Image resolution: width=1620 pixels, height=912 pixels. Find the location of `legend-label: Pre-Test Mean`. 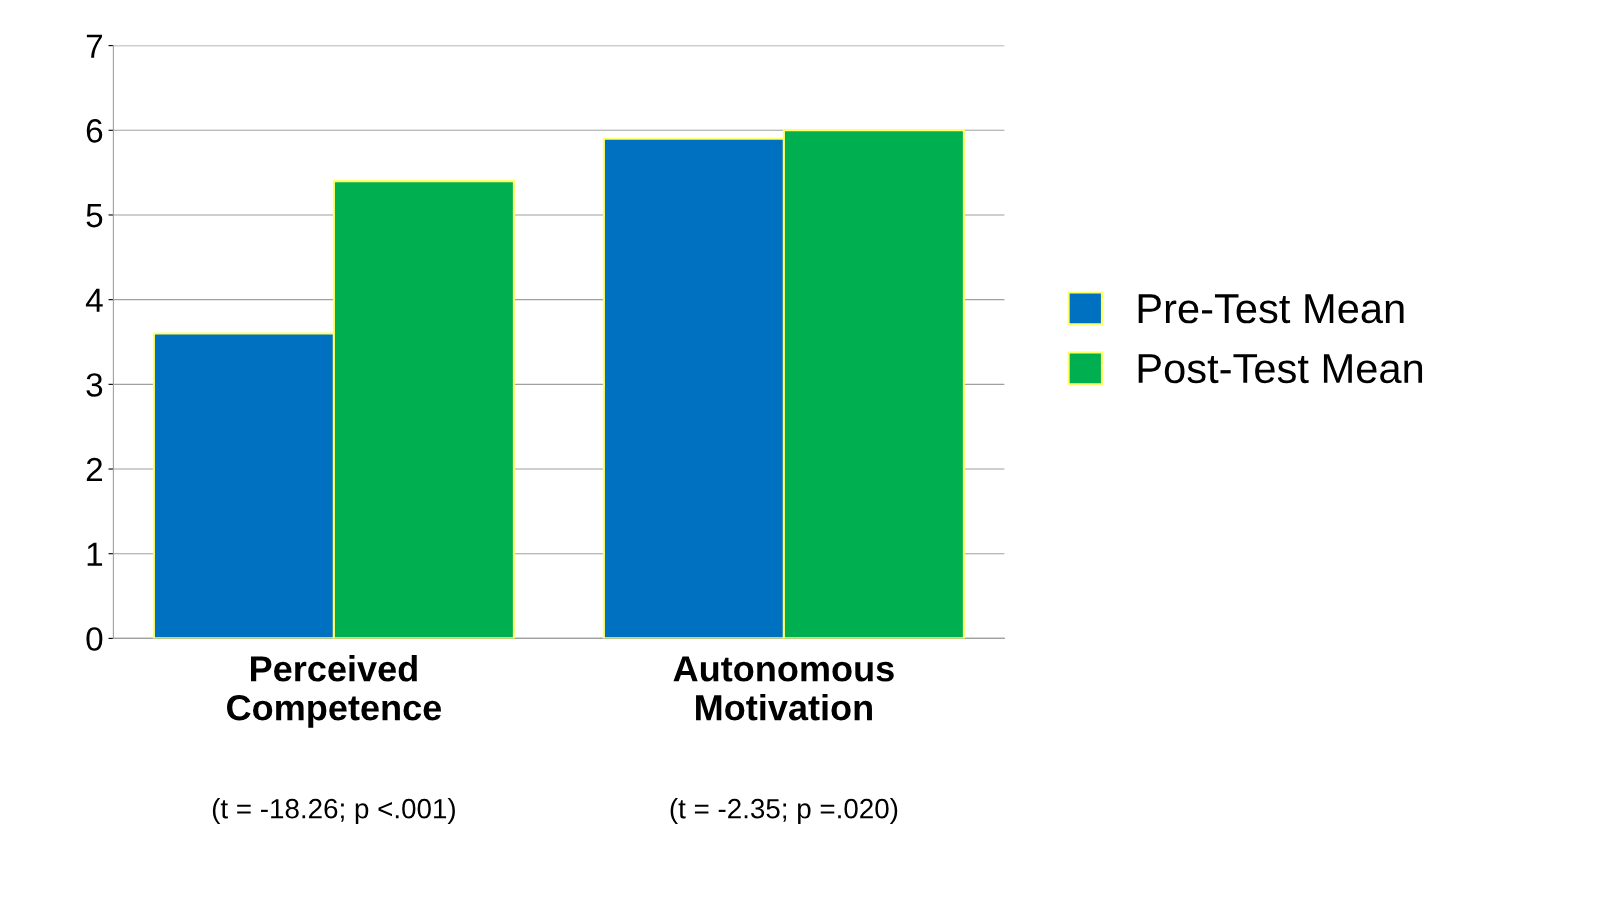

legend-label: Pre-Test Mean is located at coordinates (1271, 309).